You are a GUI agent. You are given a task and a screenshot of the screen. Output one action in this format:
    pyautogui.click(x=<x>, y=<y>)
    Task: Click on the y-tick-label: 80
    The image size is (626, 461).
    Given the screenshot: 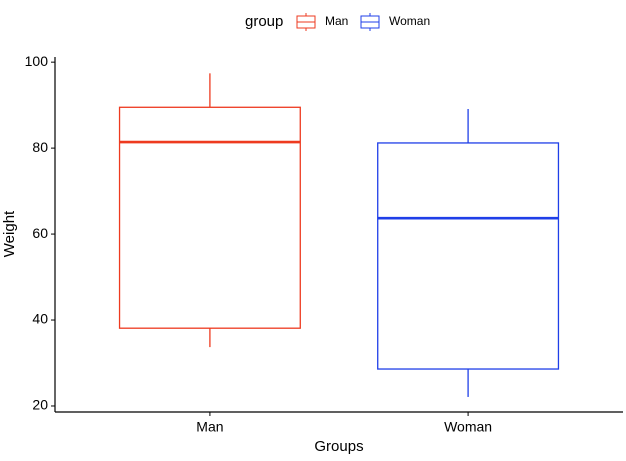 What is the action you would take?
    pyautogui.click(x=40, y=147)
    